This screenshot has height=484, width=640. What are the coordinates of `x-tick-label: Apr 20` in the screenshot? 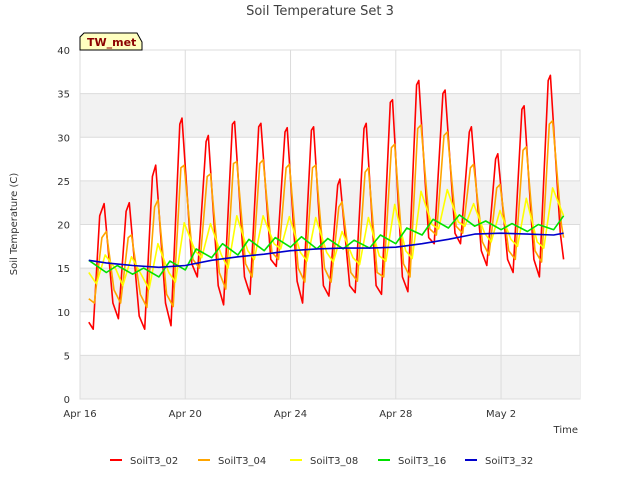 It's located at (185, 414).